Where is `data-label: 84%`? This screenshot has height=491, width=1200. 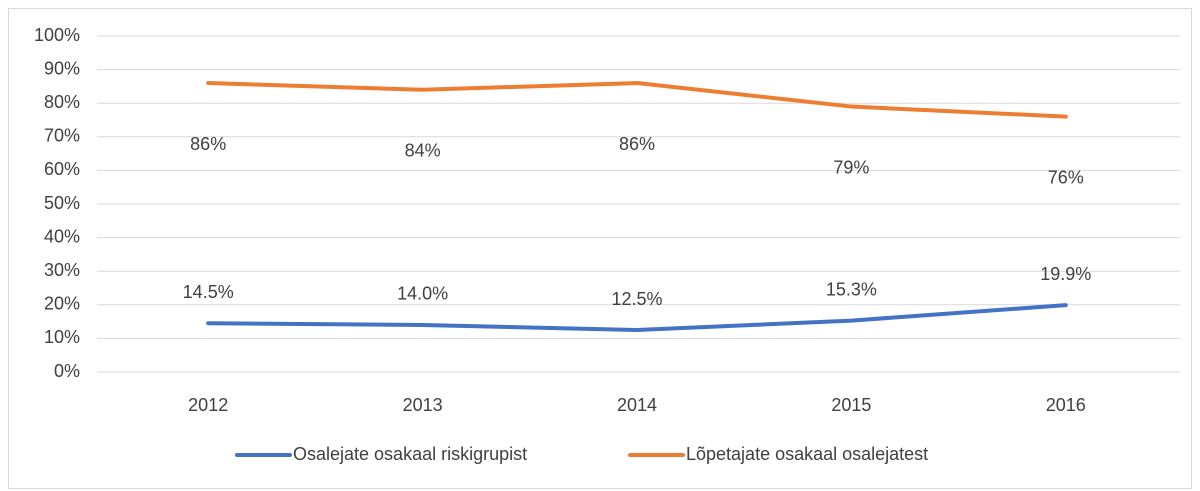
data-label: 84% is located at coordinates (423, 151).